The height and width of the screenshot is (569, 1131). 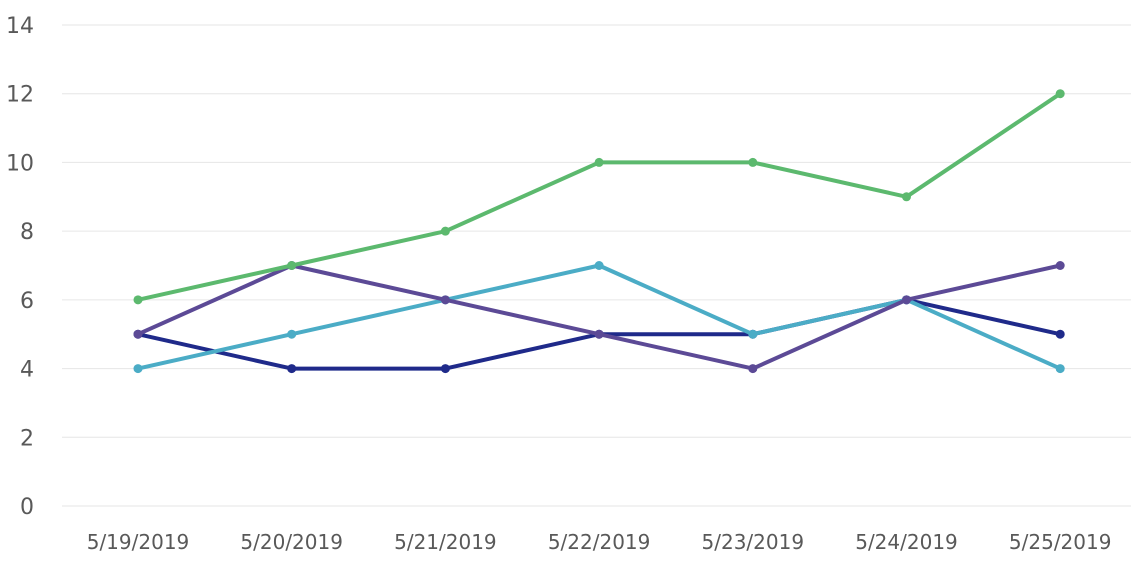 I want to click on x-tick-label: 5/22/2019, so click(x=599, y=542).